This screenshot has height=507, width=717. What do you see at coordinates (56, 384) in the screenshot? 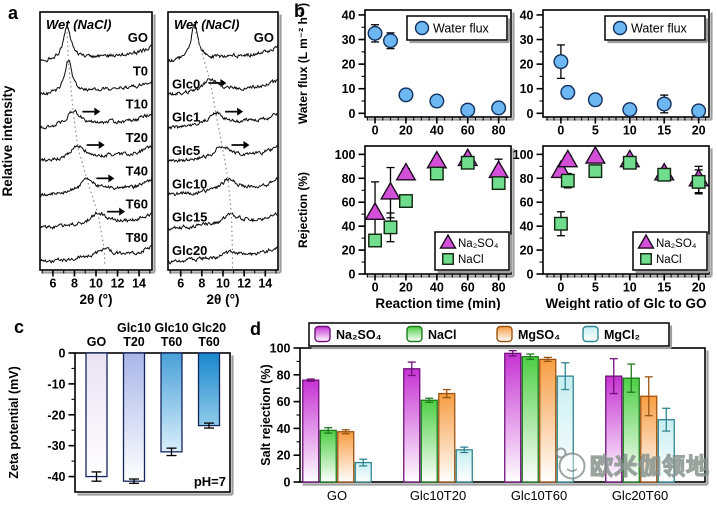
I see `y-tick-label: -10` at bounding box center [56, 384].